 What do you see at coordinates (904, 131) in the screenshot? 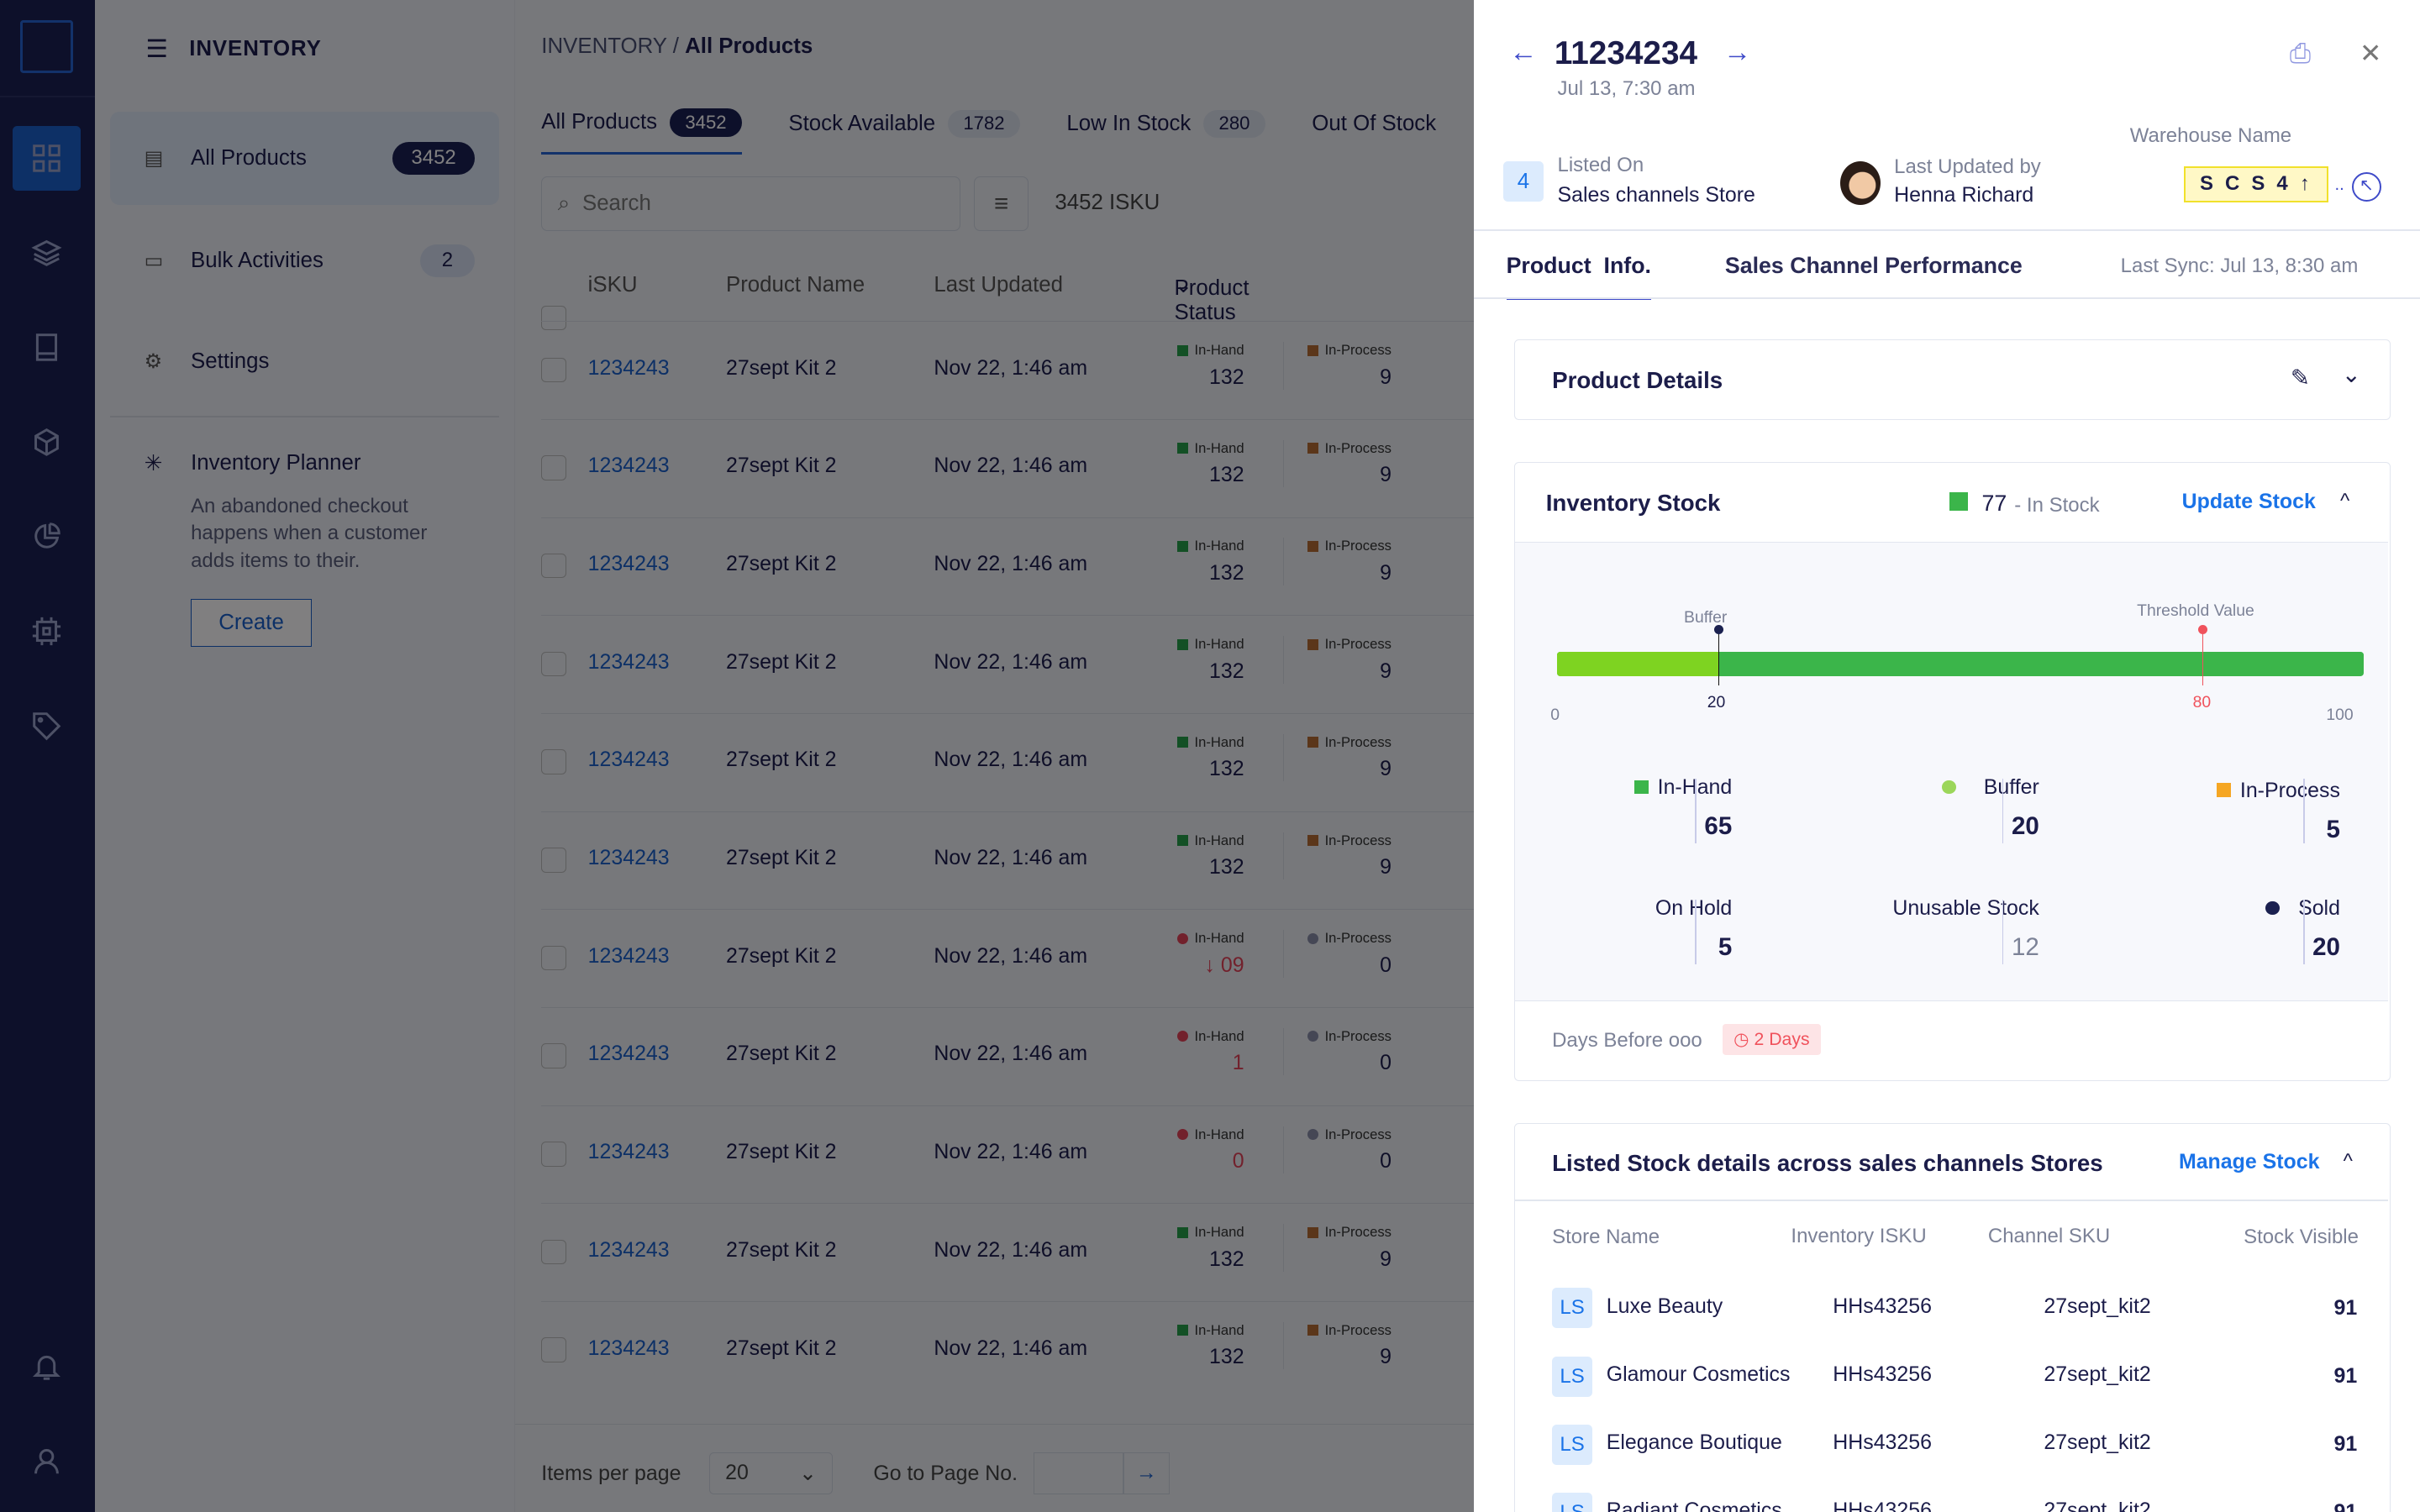
I see `tab-stock-available: Stock Available 1782` at bounding box center [904, 131].